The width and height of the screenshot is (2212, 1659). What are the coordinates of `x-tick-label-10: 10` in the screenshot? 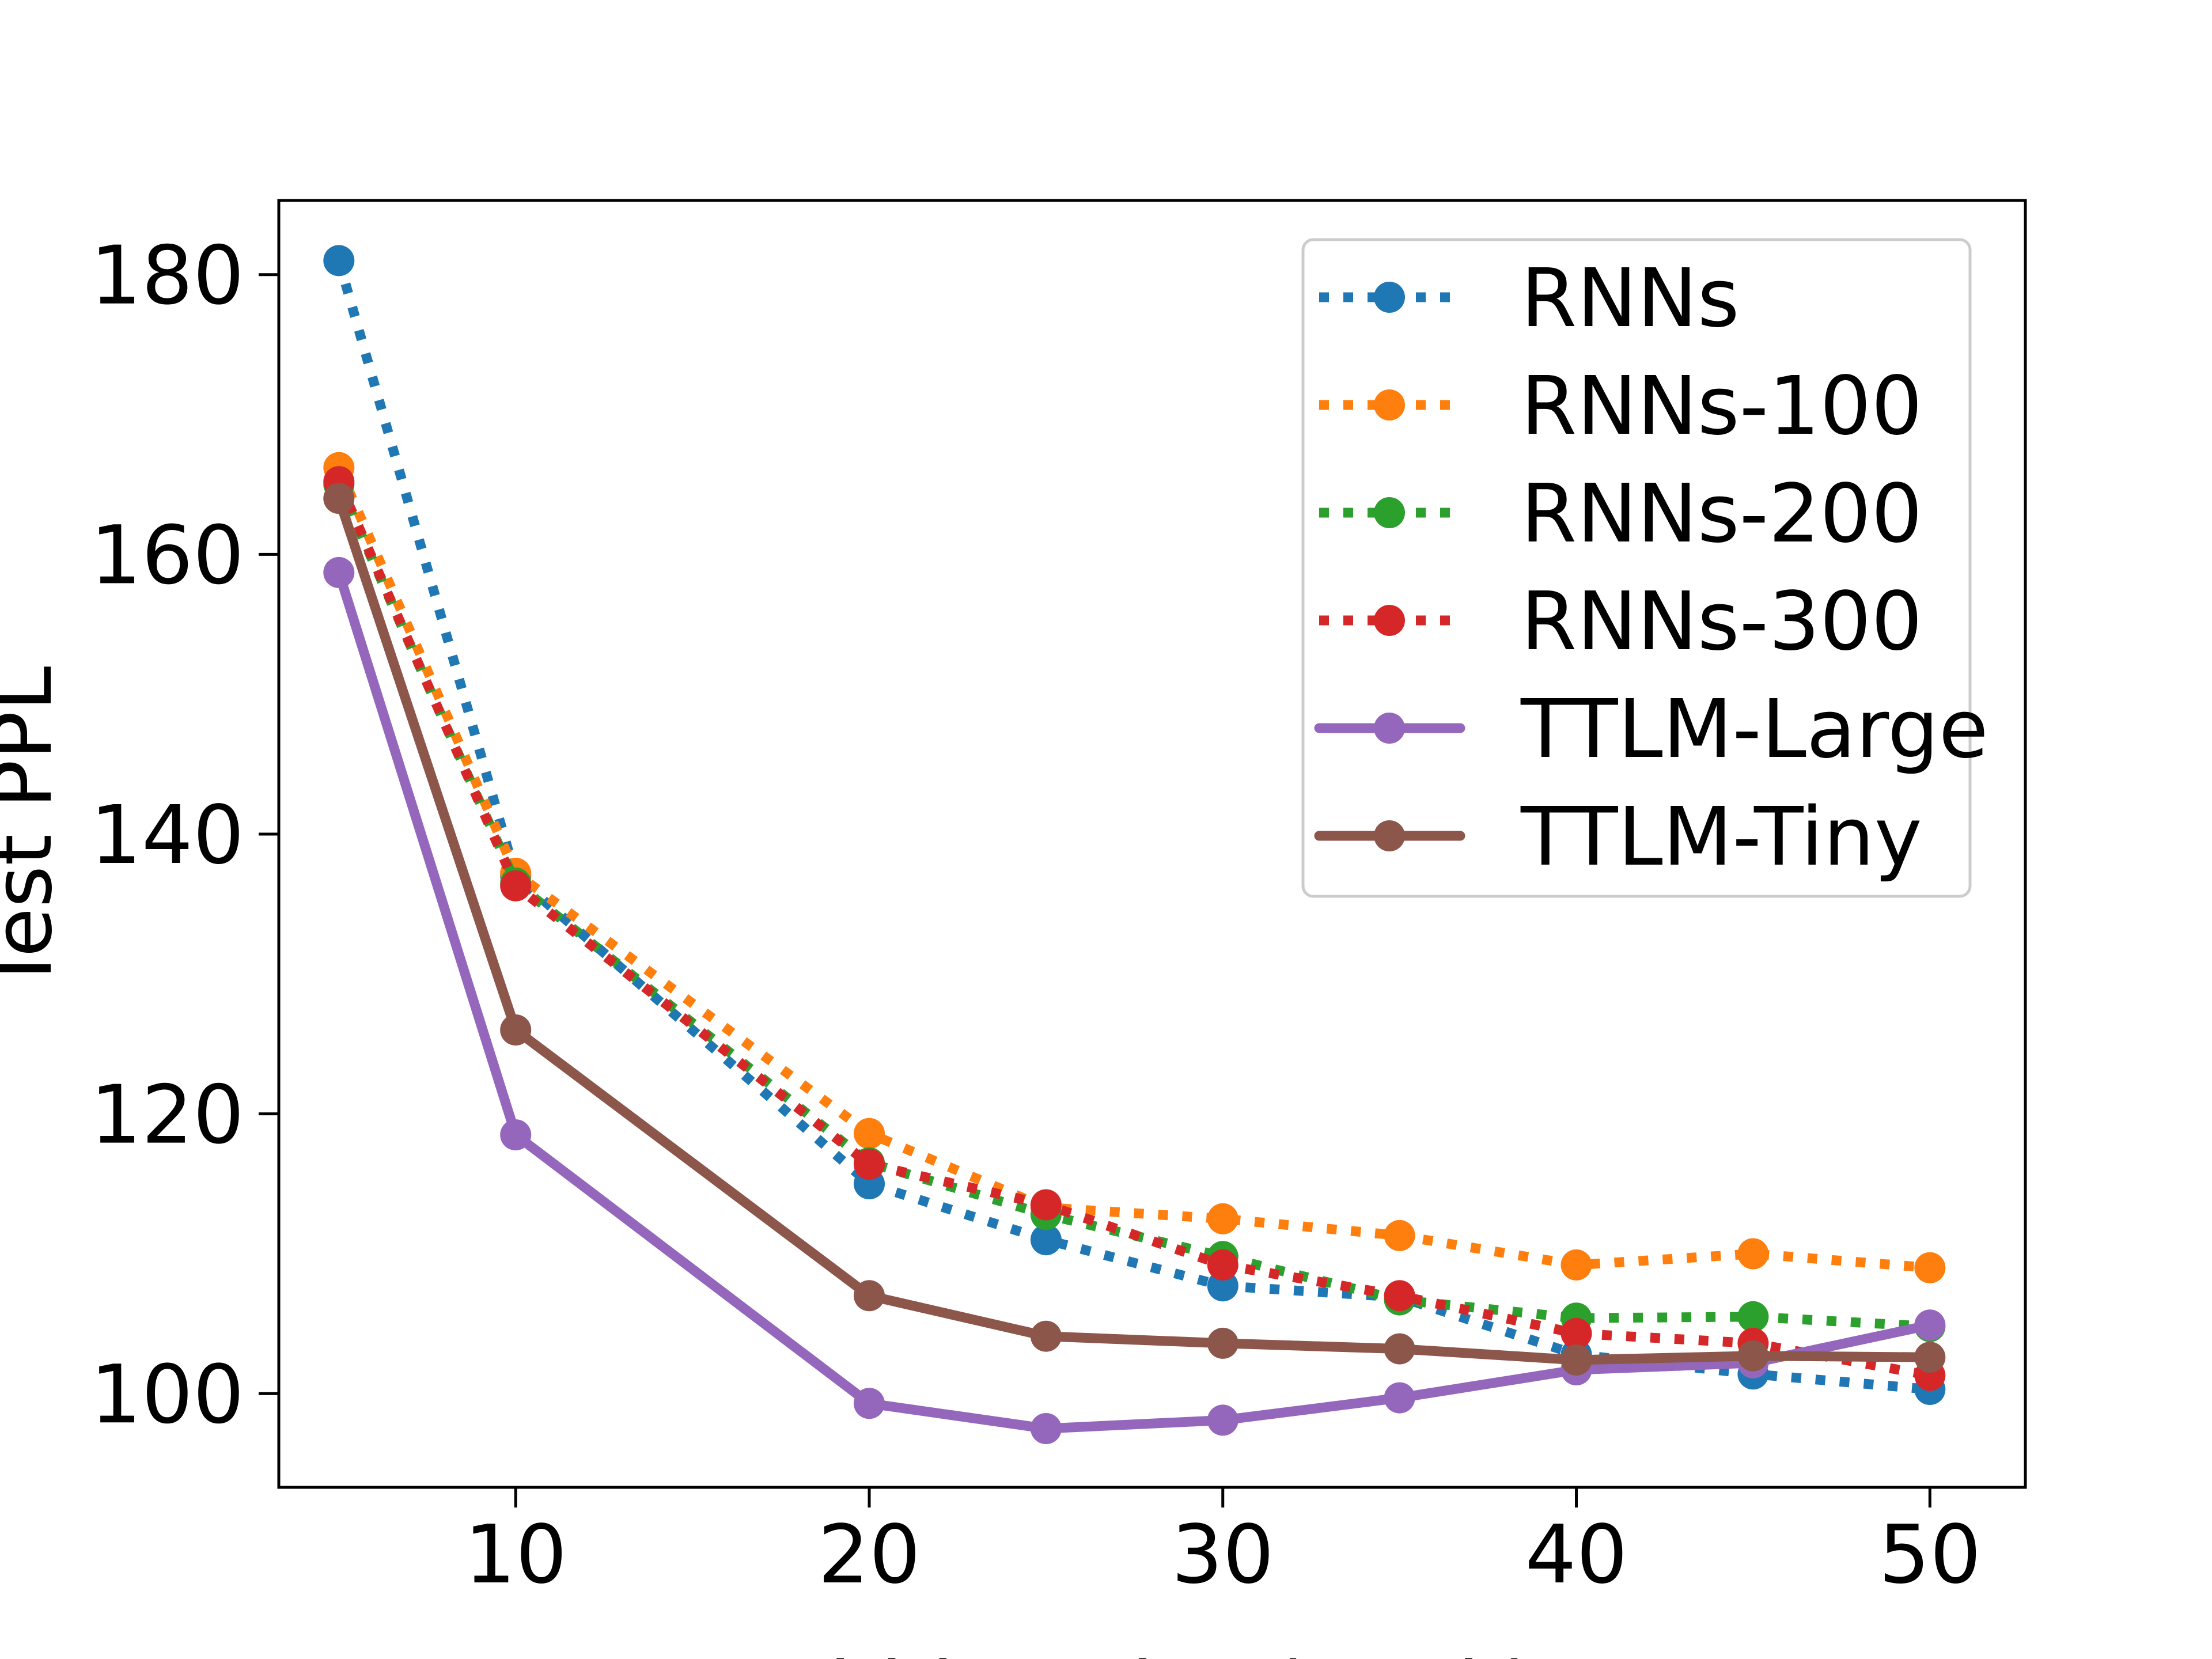 It's located at (515, 1555).